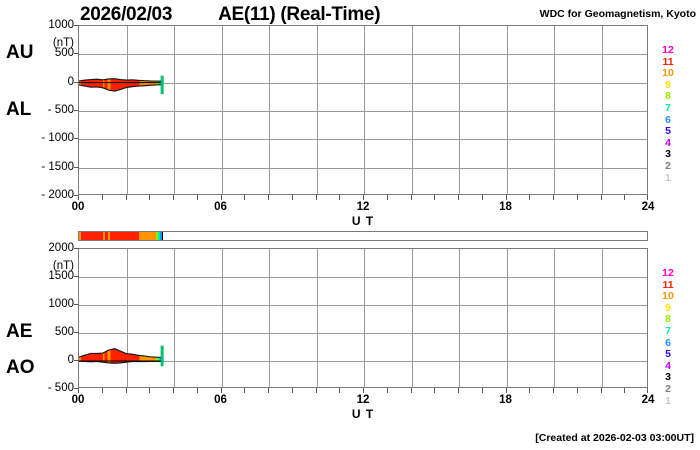  I want to click on station-legend-bottom: 12 11 10 9 8 7 6 5 4 3 2 1, so click(668, 337).